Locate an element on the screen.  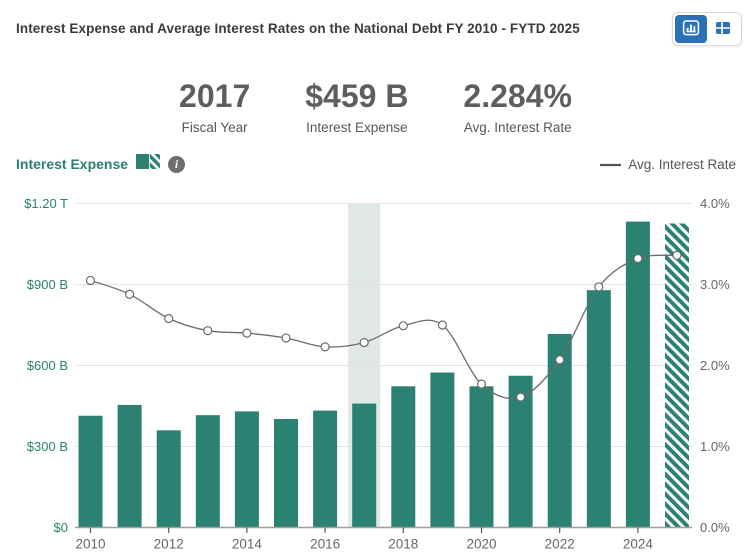
view-toggle is located at coordinates (707, 29).